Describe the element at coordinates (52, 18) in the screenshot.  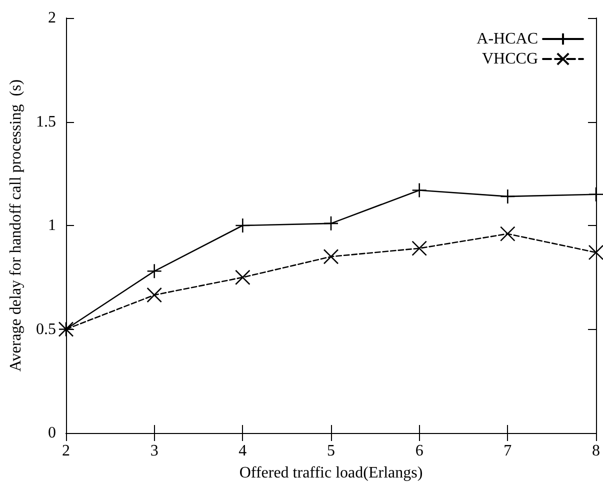
I see `y-tick-label: 2` at that location.